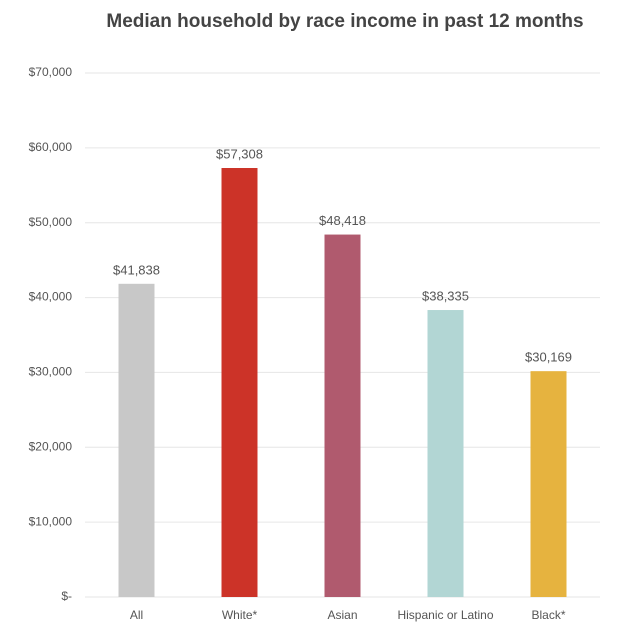 The image size is (630, 644). I want to click on y-tick-label: $40,000, so click(51, 297).